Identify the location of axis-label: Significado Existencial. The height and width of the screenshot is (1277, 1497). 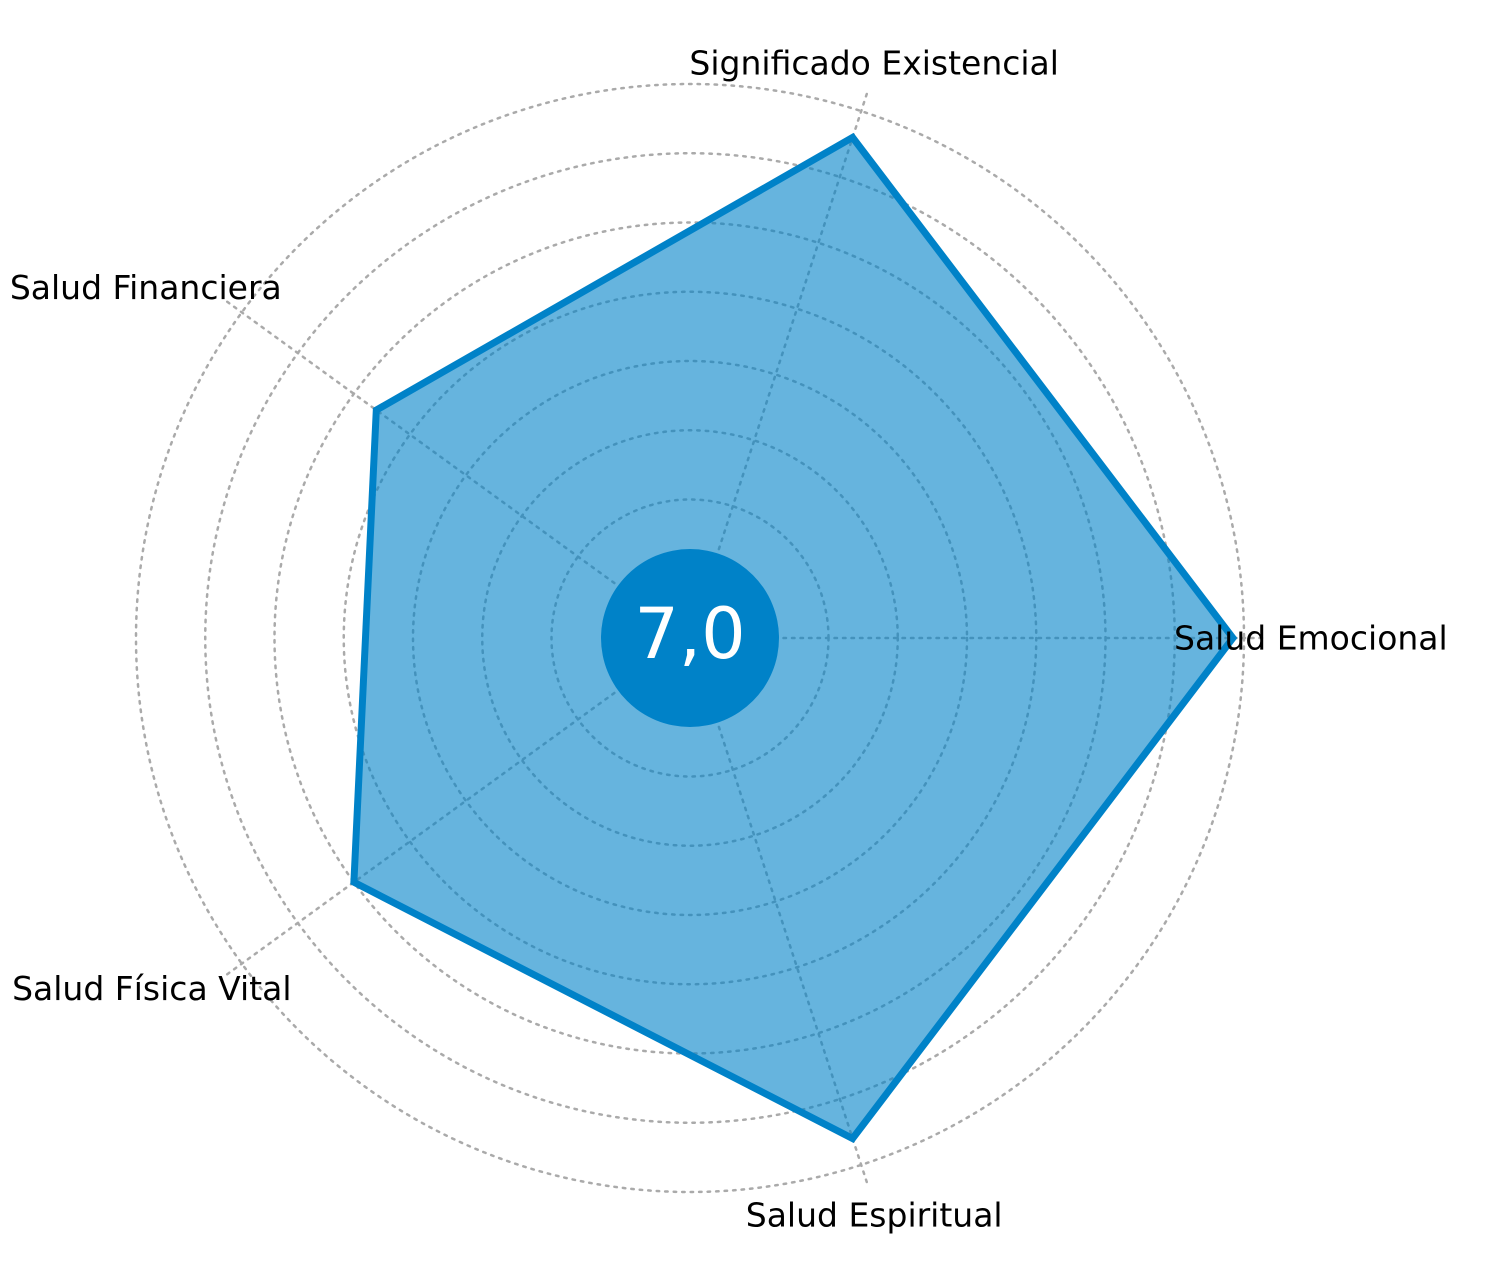
(874, 63).